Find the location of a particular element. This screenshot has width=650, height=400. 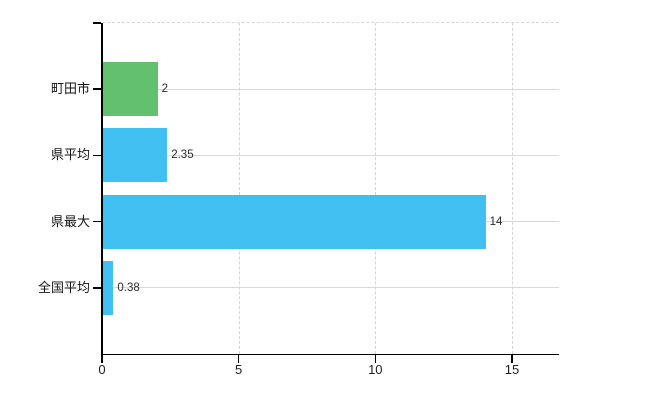

x-tick-label: 15 is located at coordinates (512, 369).